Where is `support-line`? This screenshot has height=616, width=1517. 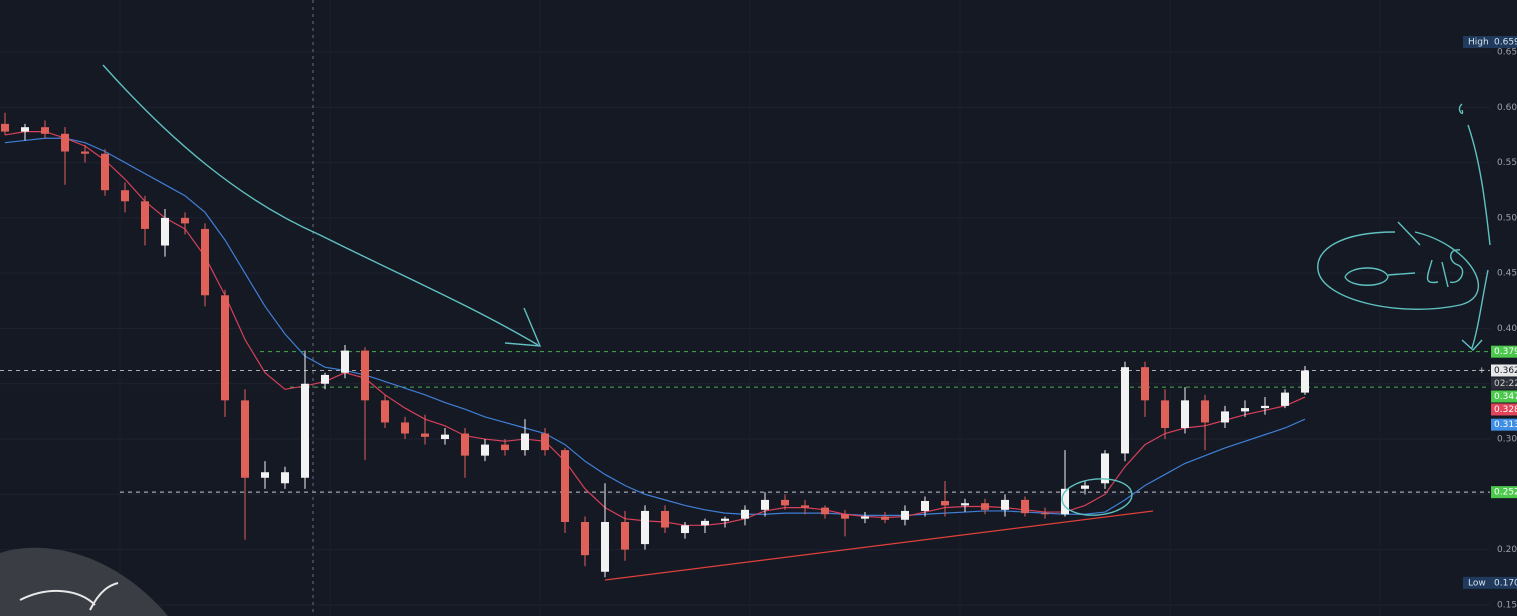 support-line is located at coordinates (879, 545).